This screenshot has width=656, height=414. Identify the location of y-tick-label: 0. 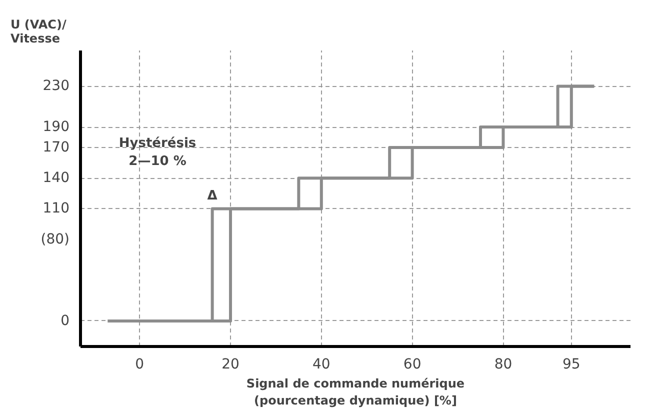
(65, 320).